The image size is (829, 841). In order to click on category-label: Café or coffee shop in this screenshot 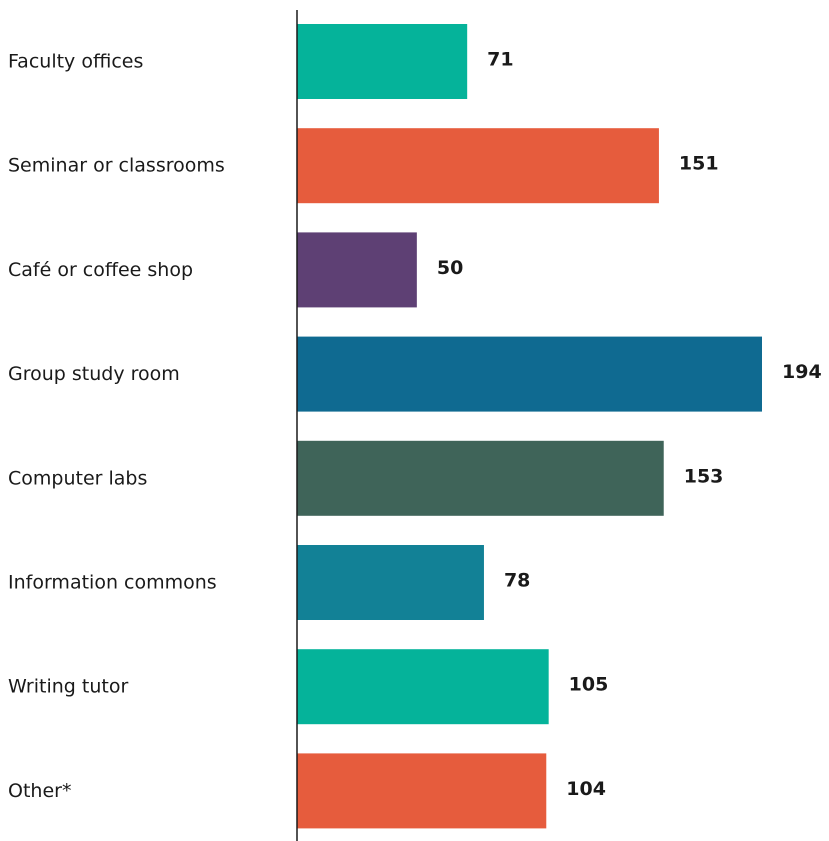, I will do `click(100, 270)`.